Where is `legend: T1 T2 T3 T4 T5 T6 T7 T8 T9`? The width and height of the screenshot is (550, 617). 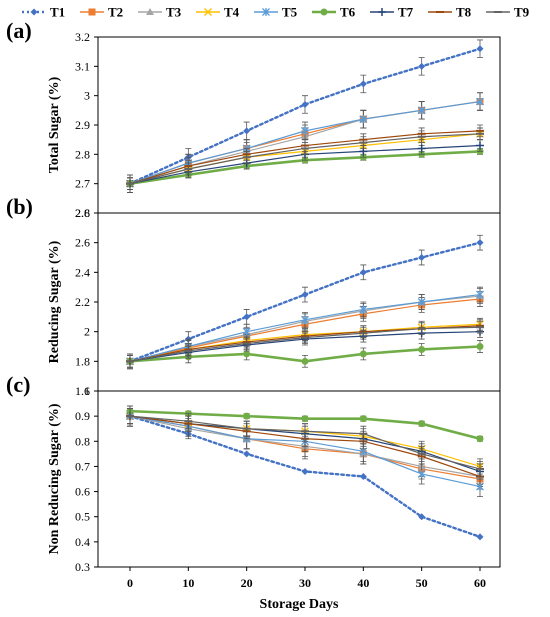
legend: T1 T2 T3 T4 T5 T6 T7 T8 T9 is located at coordinates (276, 12).